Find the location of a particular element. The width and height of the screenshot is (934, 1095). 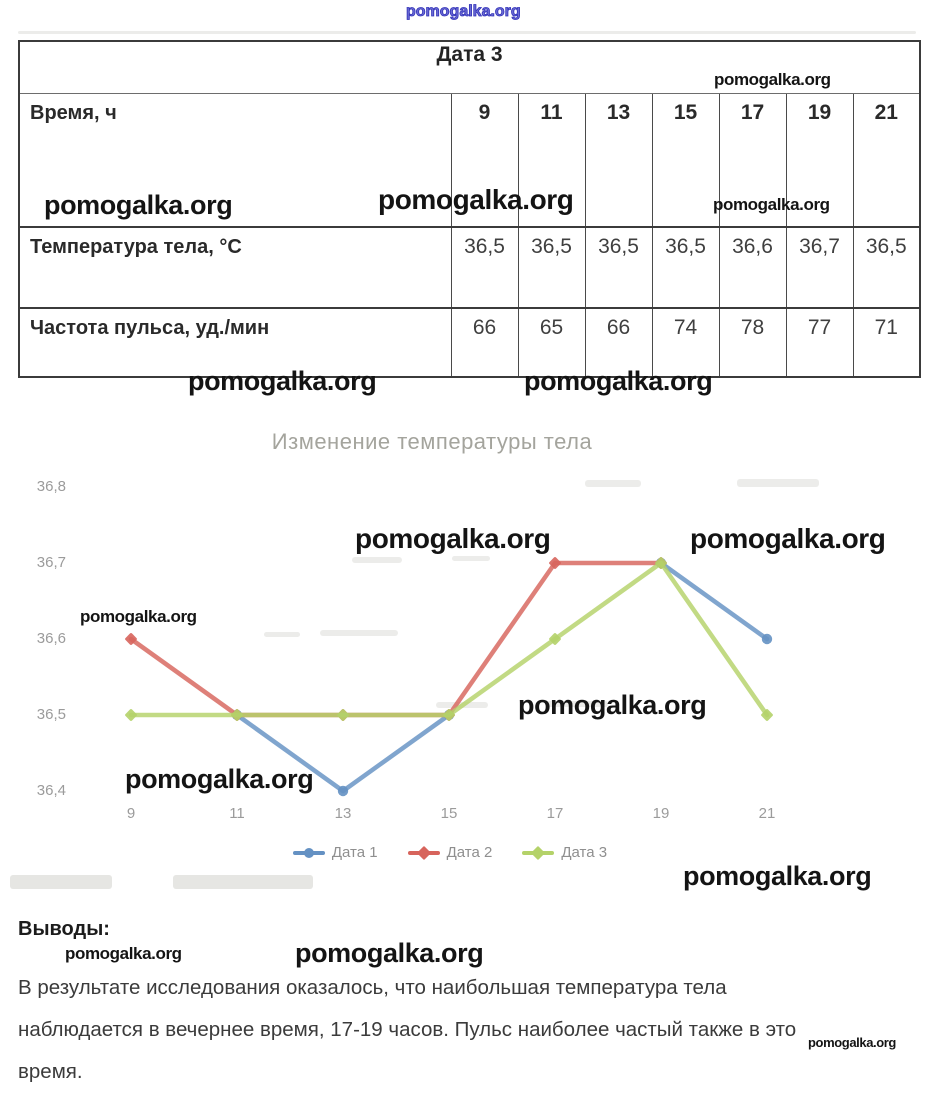

table-cell: 13 is located at coordinates (618, 160).